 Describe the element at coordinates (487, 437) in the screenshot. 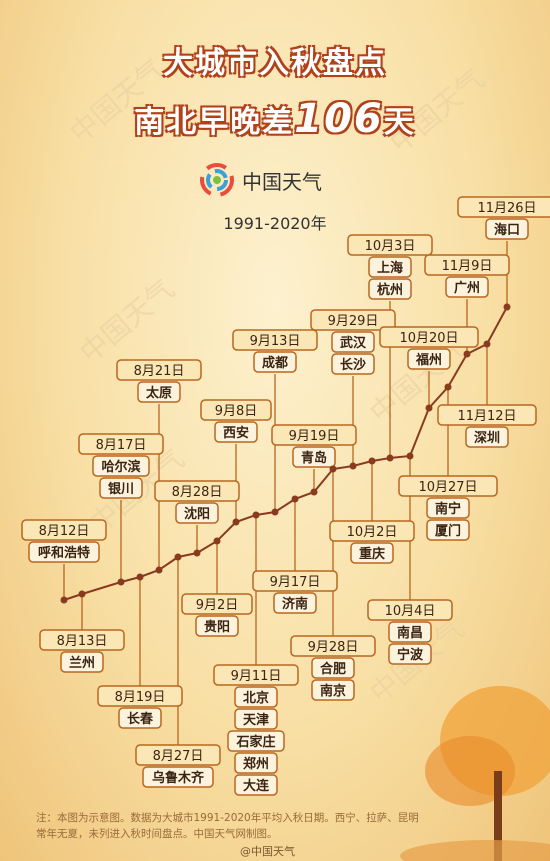

I see `city-badge: 深圳` at that location.